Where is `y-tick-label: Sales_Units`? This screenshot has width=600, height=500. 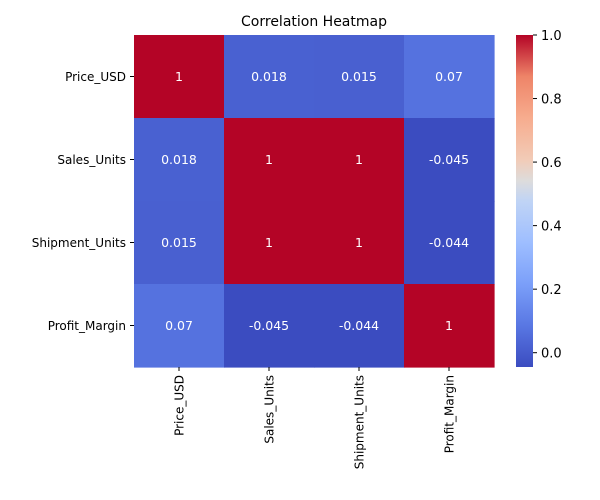 y-tick-label: Sales_Units is located at coordinates (91, 160).